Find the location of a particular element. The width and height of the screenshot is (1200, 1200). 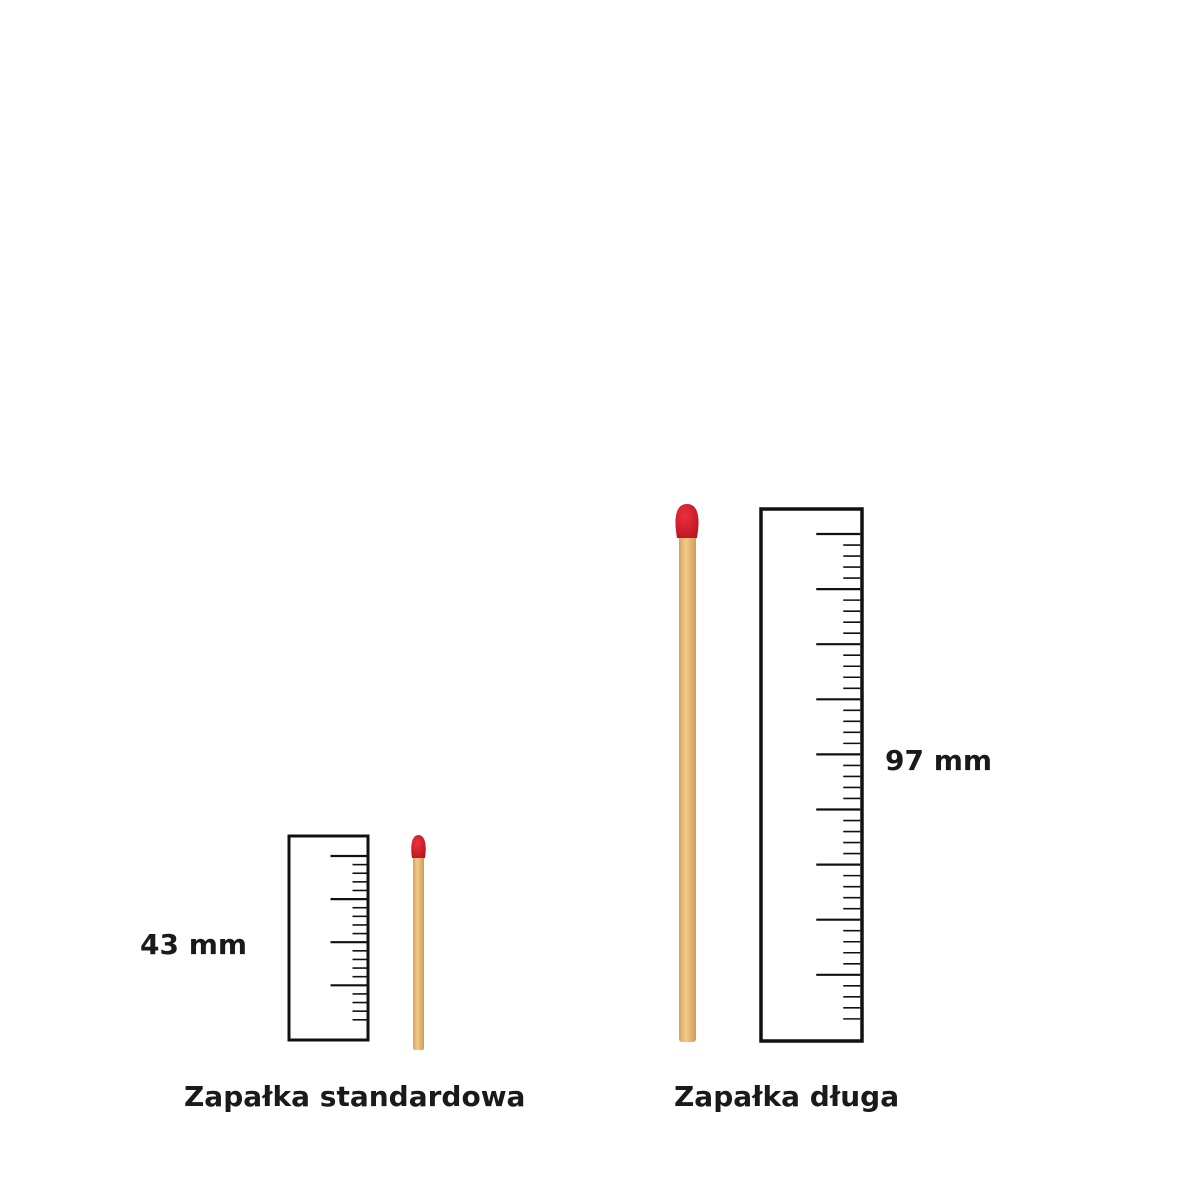

ruler-standard is located at coordinates (328, 938).